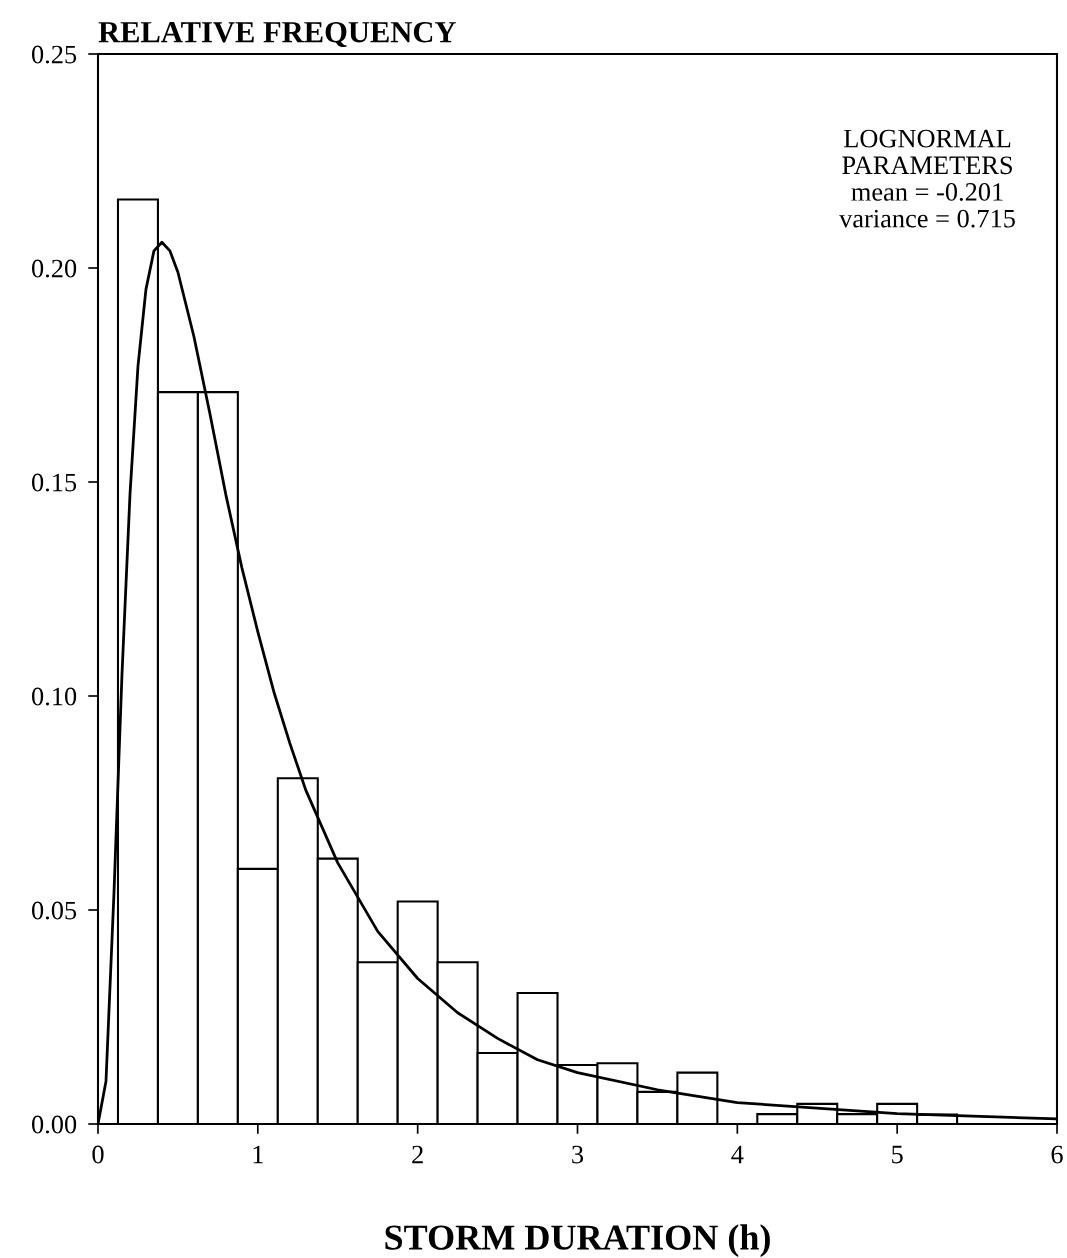  I want to click on x-tick-label: 5, so click(897, 1154).